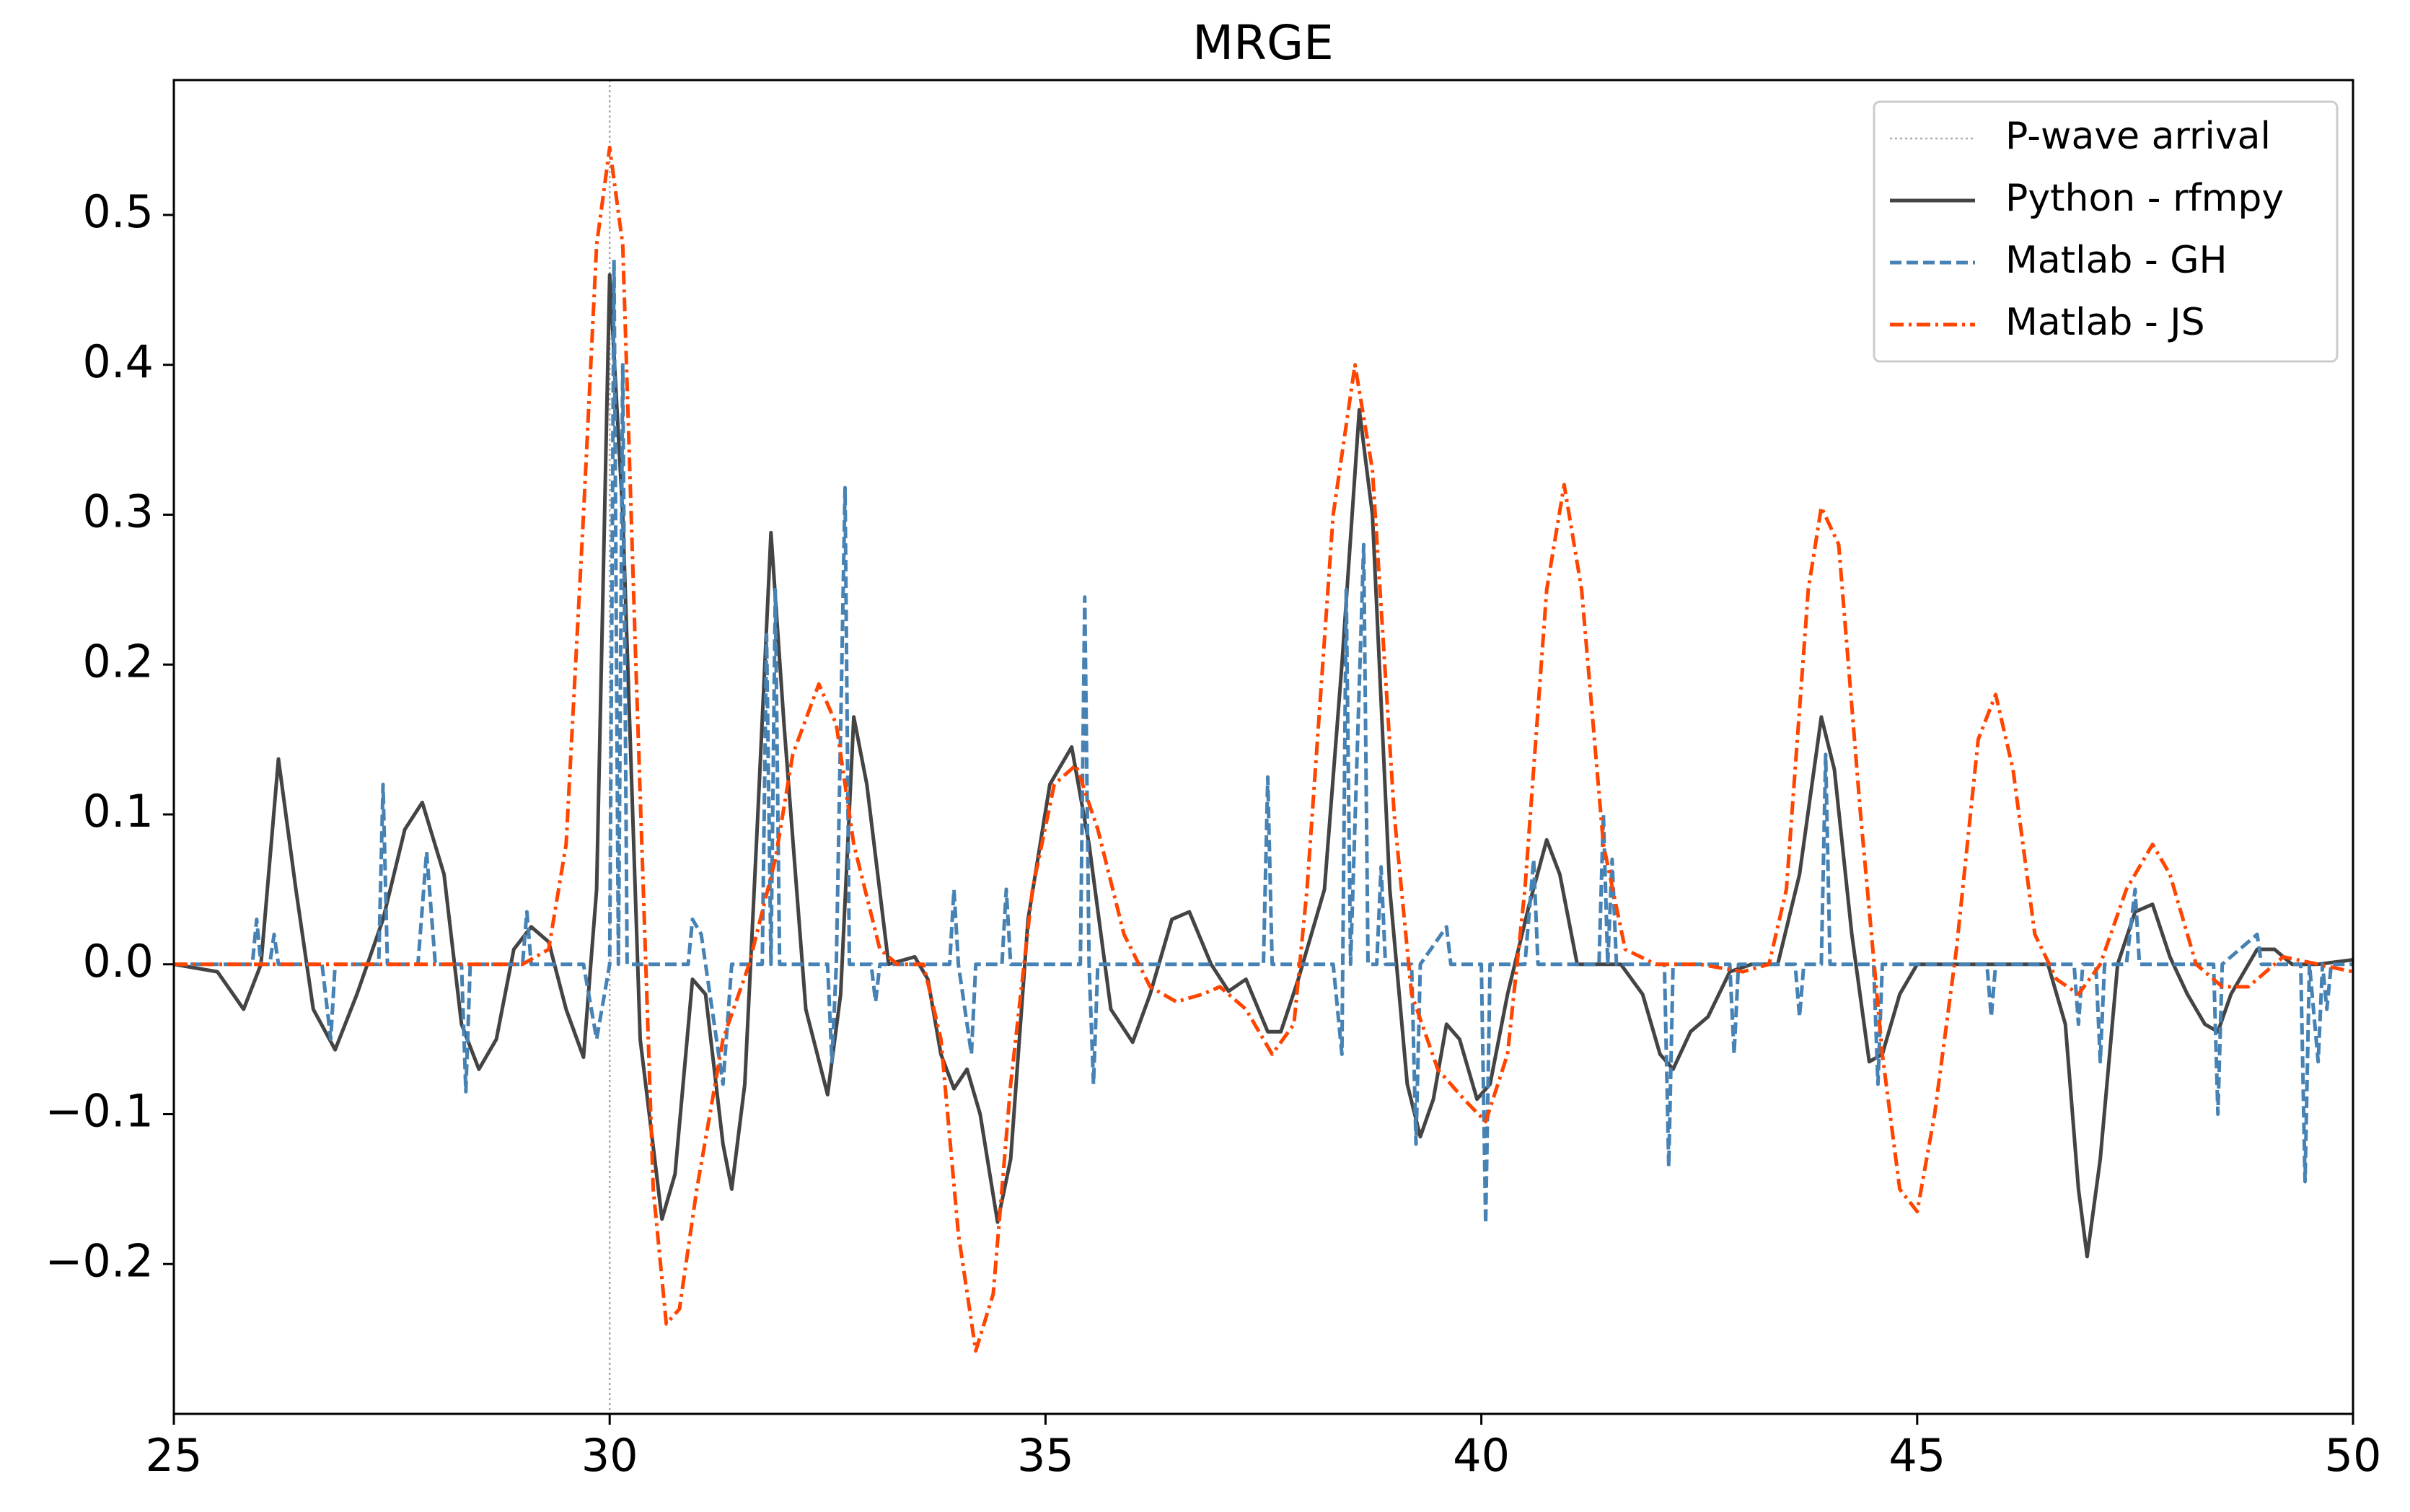 The height and width of the screenshot is (1512, 2410). I want to click on legend-label: Matlab - GH, so click(2116, 260).